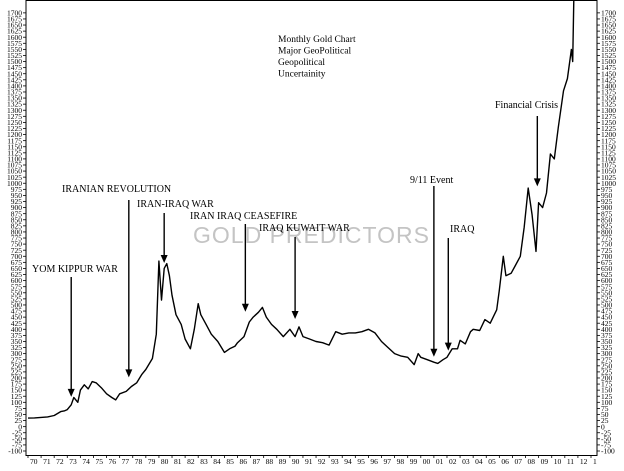 This screenshot has height=471, width=624. Describe the element at coordinates (606, 432) in the screenshot. I see `y-tick-label-right: -25` at that location.